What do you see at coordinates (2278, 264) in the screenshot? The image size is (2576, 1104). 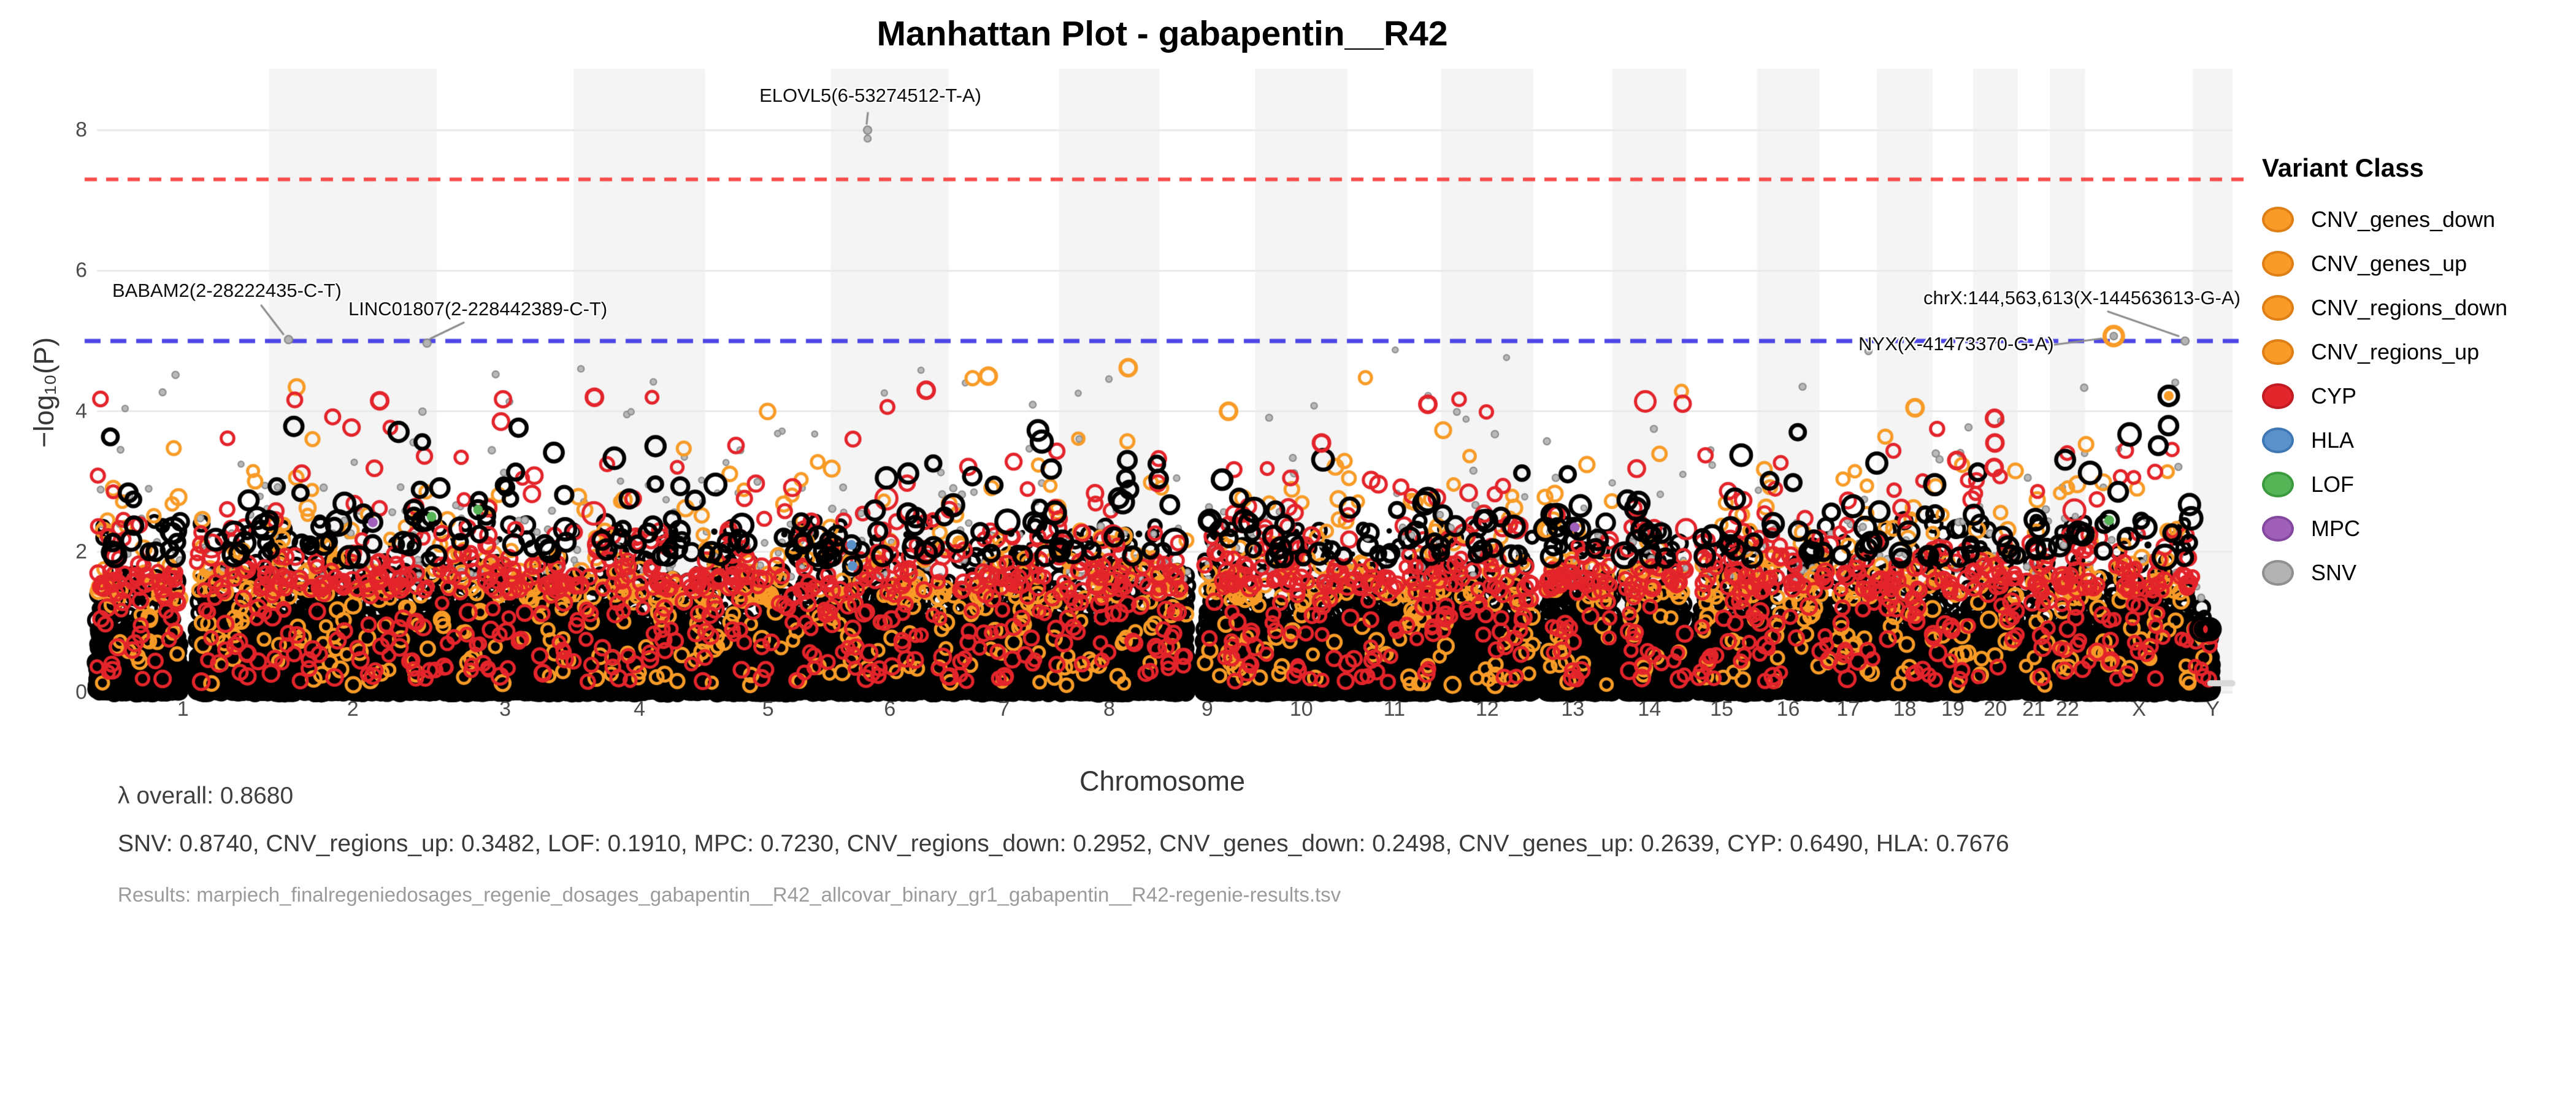 I see `cnv-genes-up-swatch-icon` at bounding box center [2278, 264].